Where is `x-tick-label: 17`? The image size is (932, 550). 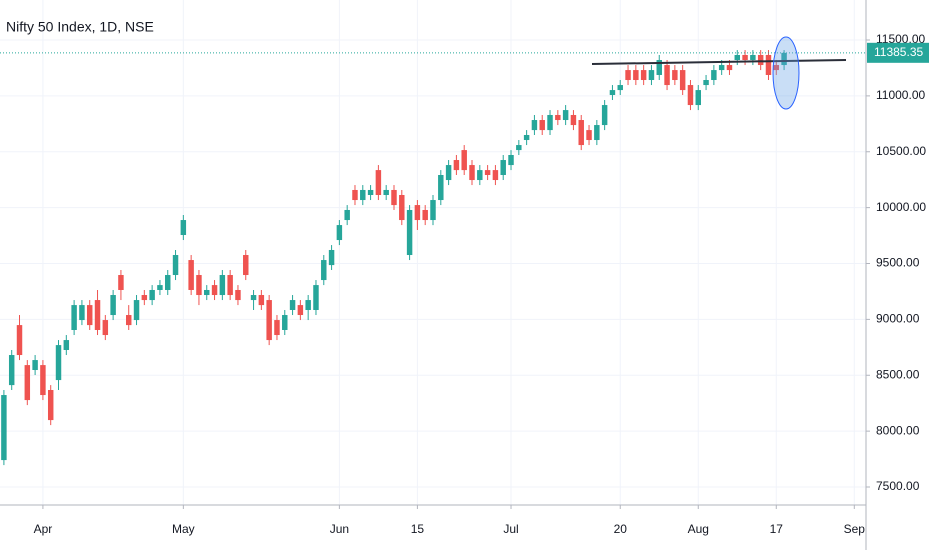
x-tick-label: 17 is located at coordinates (777, 529).